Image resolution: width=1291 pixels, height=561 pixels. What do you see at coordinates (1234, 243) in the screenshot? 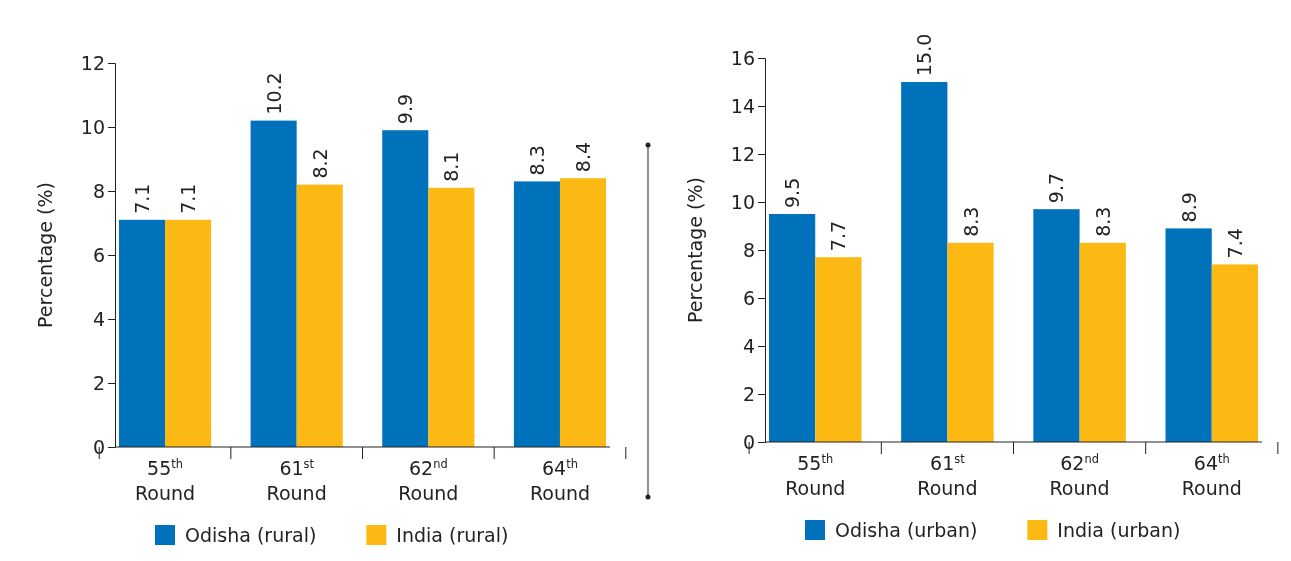
I see `data-label: 7.4` at bounding box center [1234, 243].